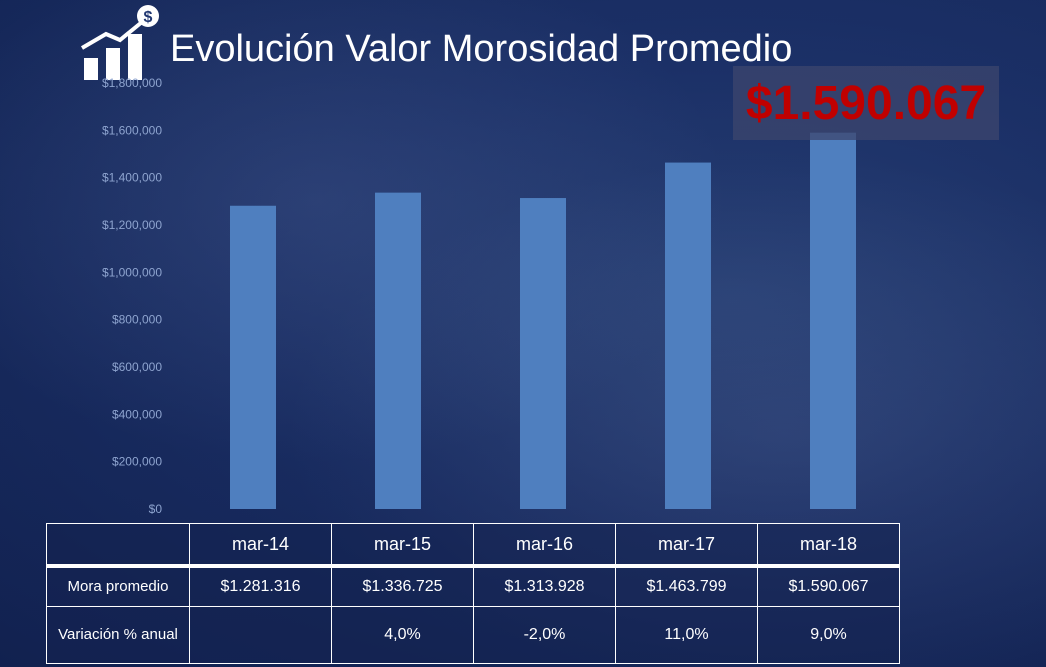 The width and height of the screenshot is (1046, 667). I want to click on table-cell: $1.463.799, so click(686, 586).